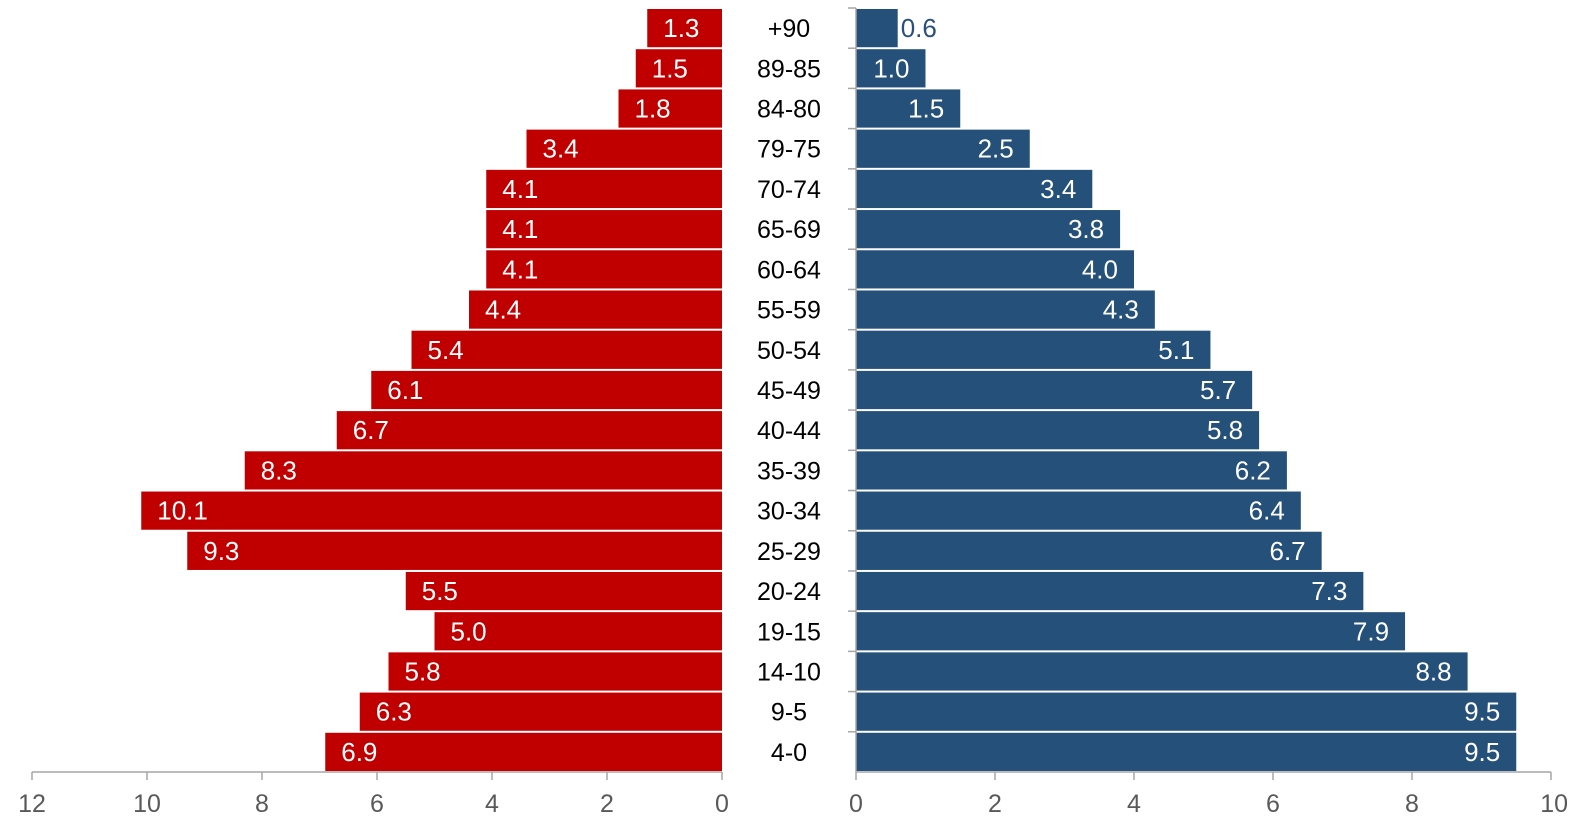 The image size is (1570, 826). Describe the element at coordinates (1287, 551) in the screenshot. I see `right-bar-label: 6.7` at that location.